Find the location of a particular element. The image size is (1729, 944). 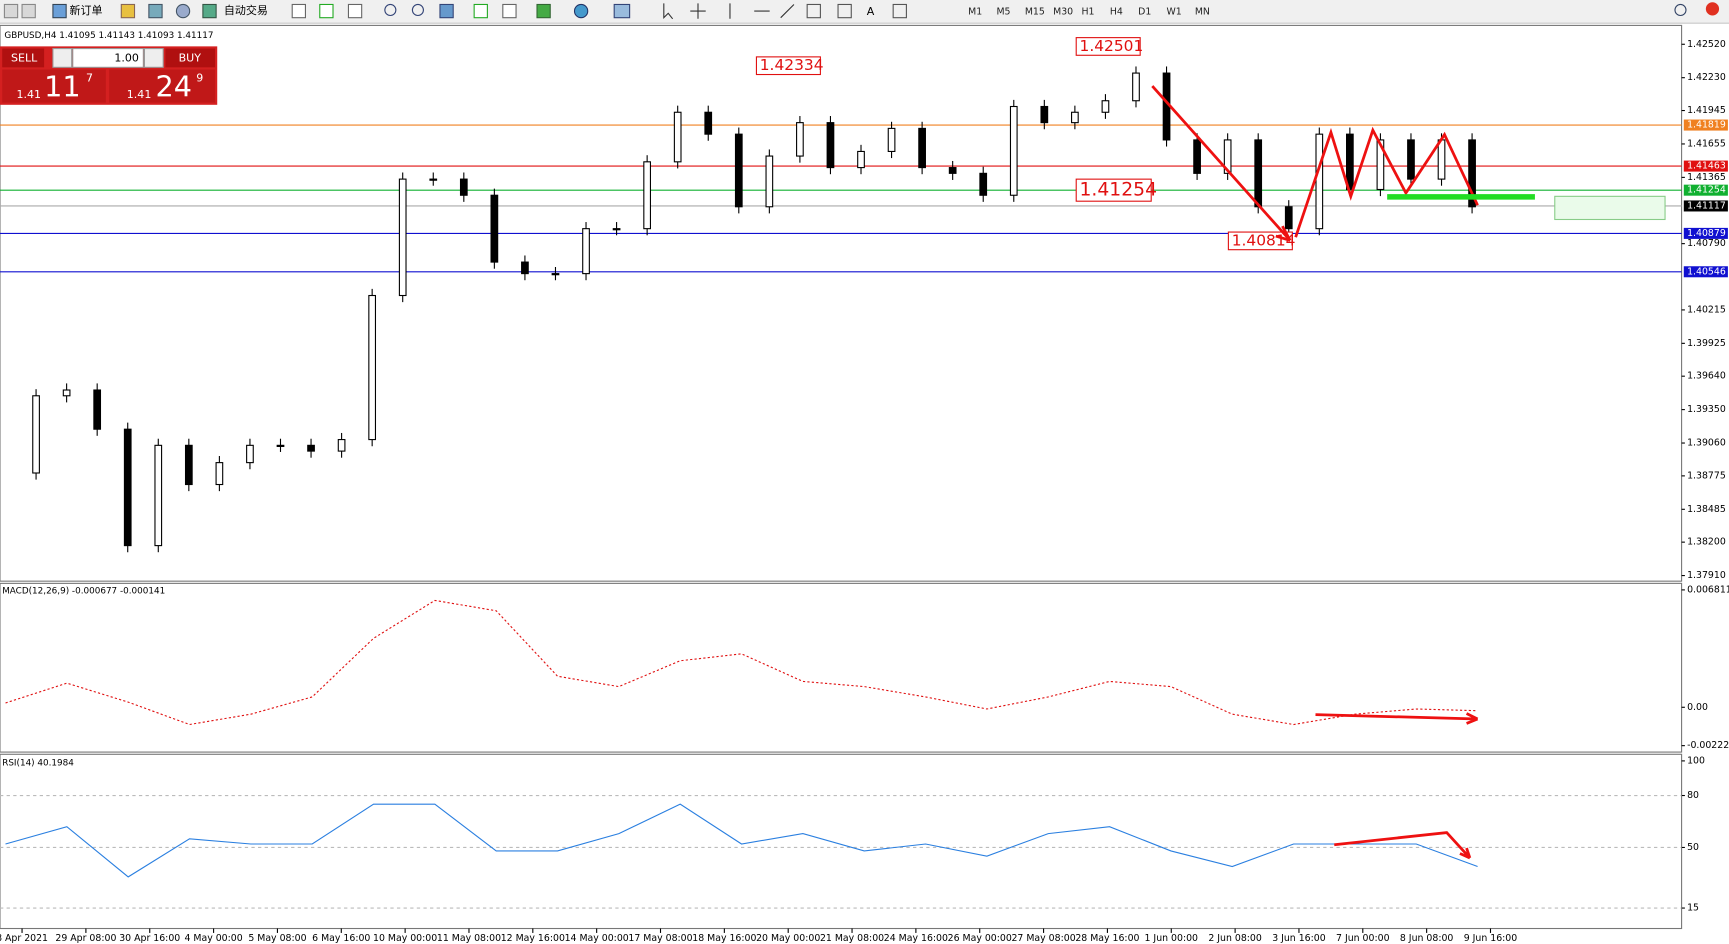

timeframe-bar: M1 M5 M15 M30 H1 H4 D1 W1 MN is located at coordinates (1089, 12).